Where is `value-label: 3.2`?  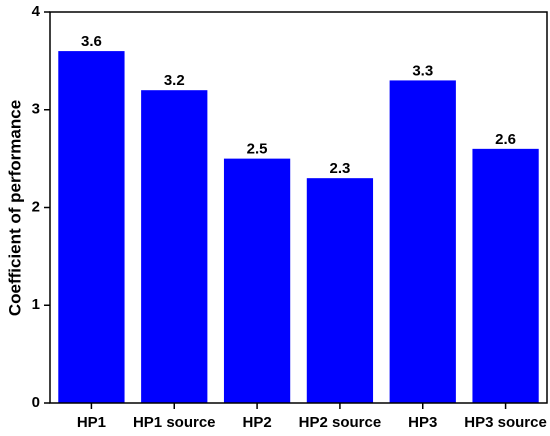
value-label: 3.2 is located at coordinates (174, 80).